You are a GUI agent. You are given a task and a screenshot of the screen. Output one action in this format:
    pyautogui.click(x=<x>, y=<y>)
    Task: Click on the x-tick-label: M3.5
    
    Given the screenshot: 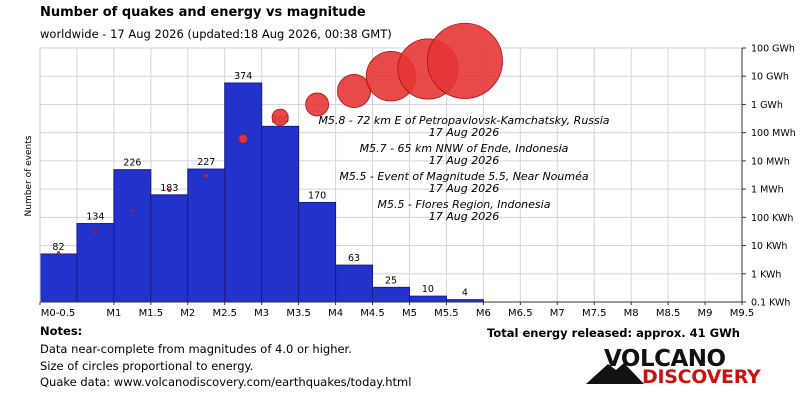 What is the action you would take?
    pyautogui.click(x=298, y=313)
    